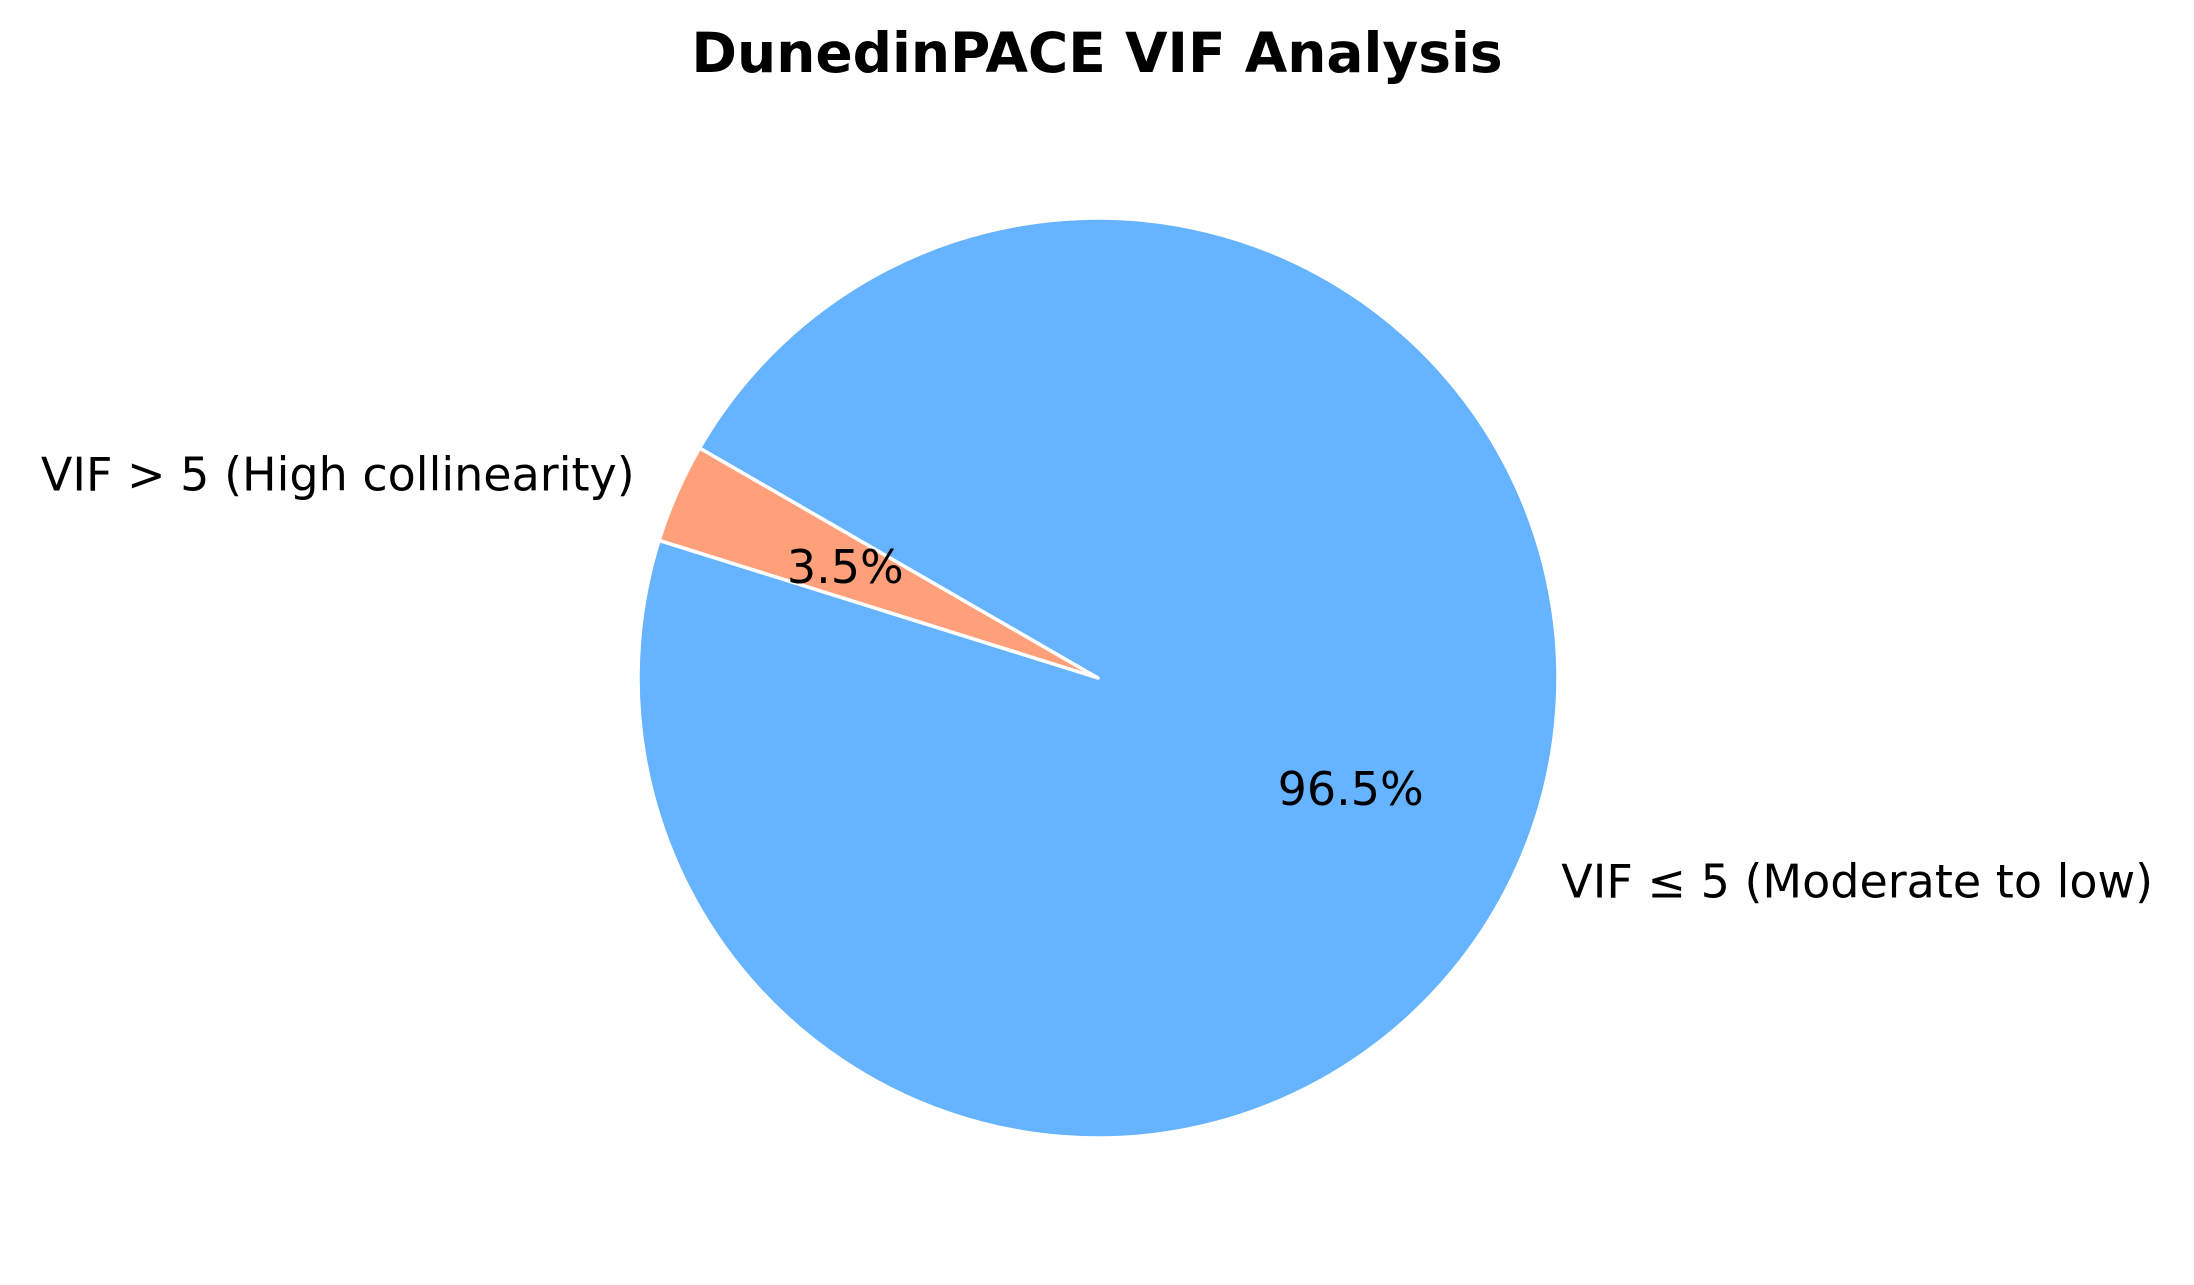 The image size is (2194, 1285). I want to click on slice-label: VIF > 5 (High collinearity), so click(338, 475).